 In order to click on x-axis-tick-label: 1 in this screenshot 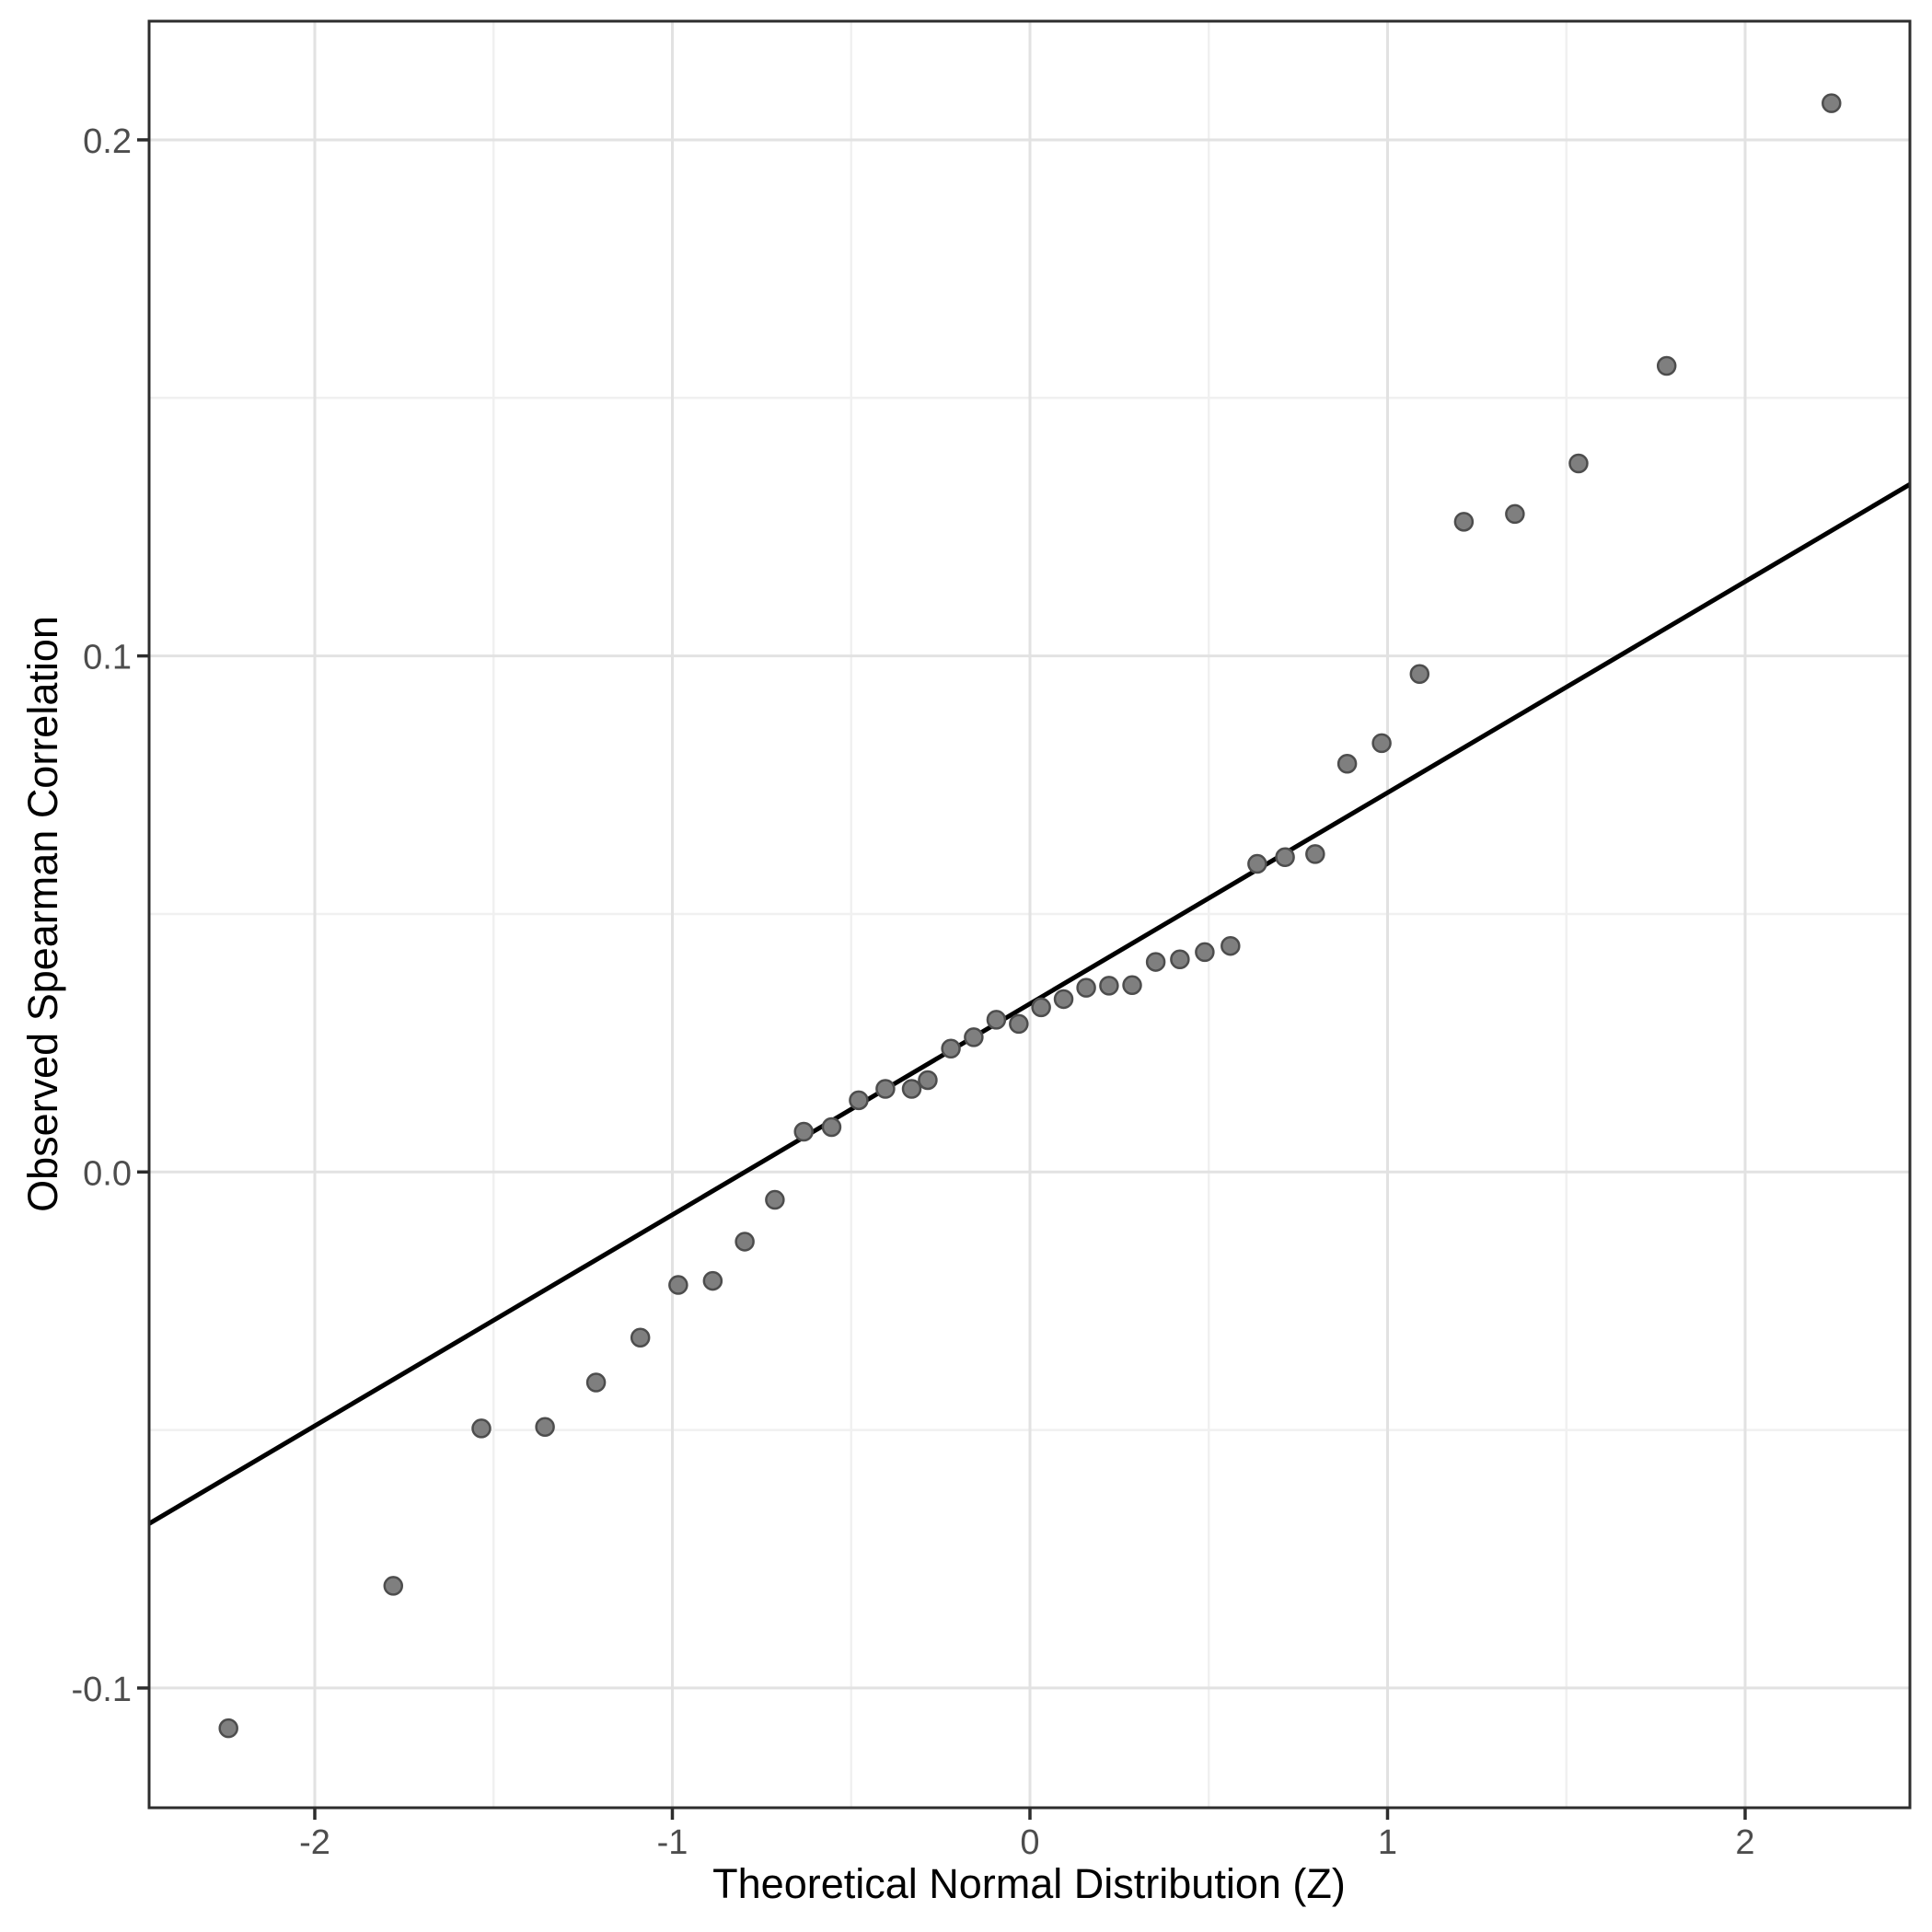, I will do `click(1388, 1843)`.